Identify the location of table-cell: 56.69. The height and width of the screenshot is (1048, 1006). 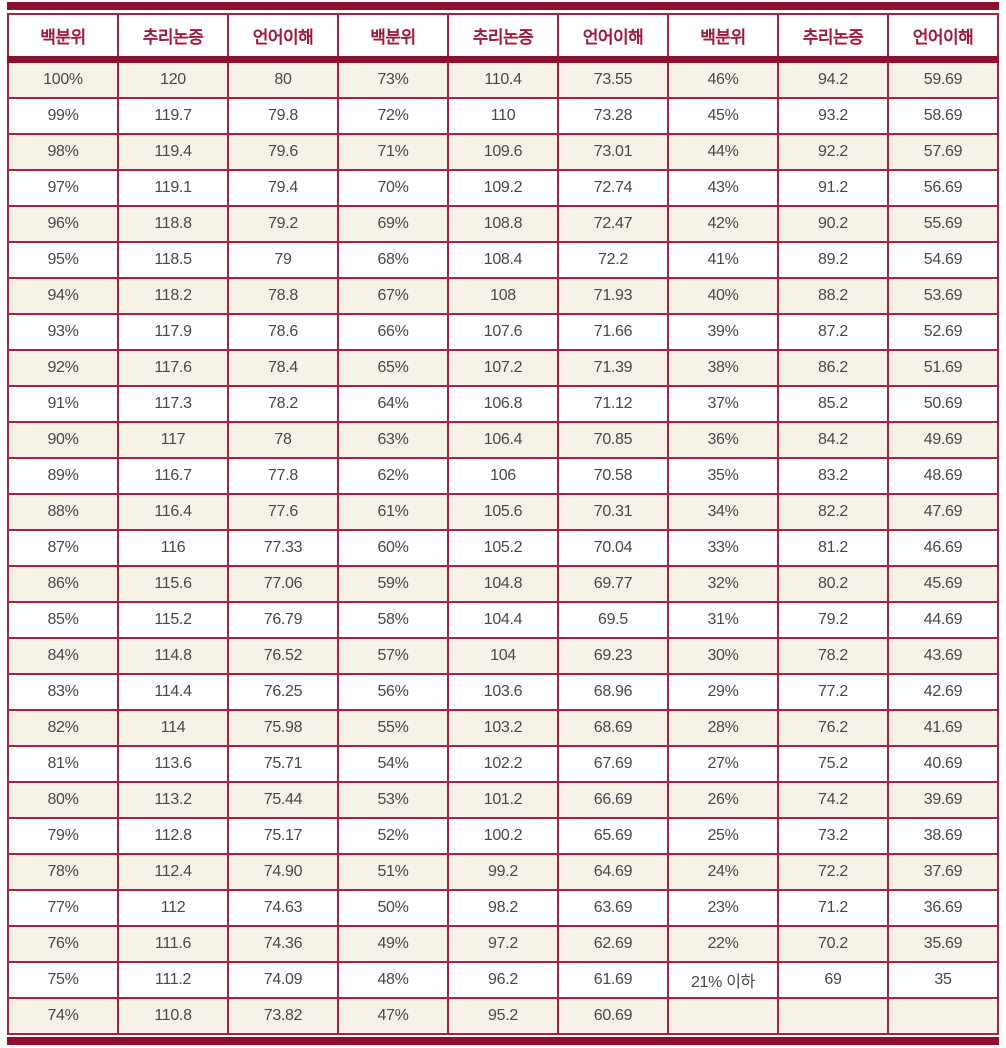
(943, 188).